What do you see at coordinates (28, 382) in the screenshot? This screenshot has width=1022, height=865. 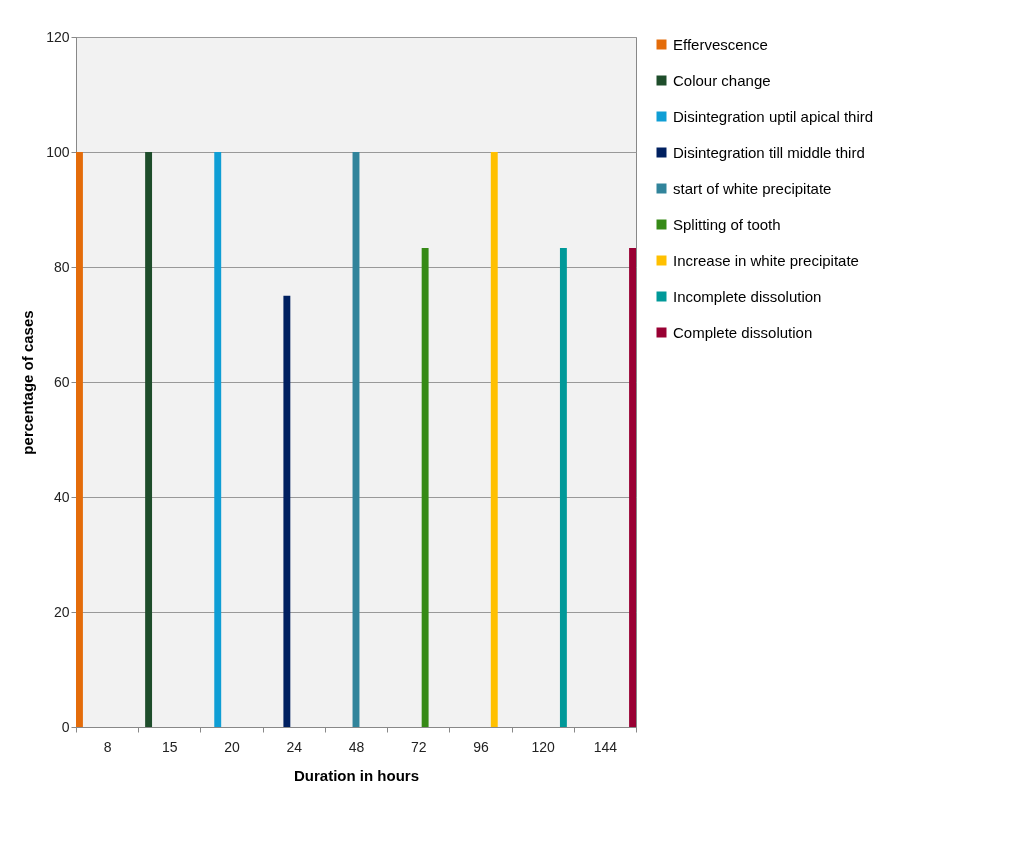 I see `y-axis-title: percentage of cases` at bounding box center [28, 382].